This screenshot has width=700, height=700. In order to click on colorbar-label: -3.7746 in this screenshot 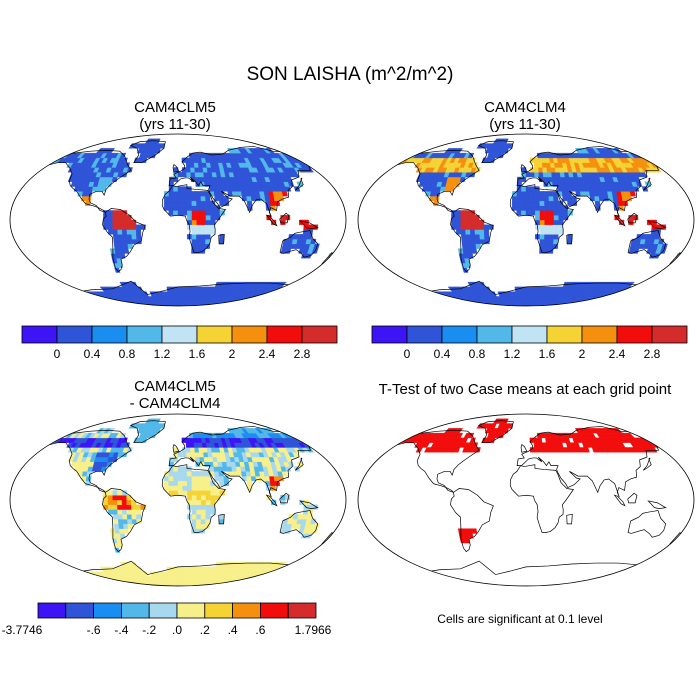, I will do `click(22, 630)`.